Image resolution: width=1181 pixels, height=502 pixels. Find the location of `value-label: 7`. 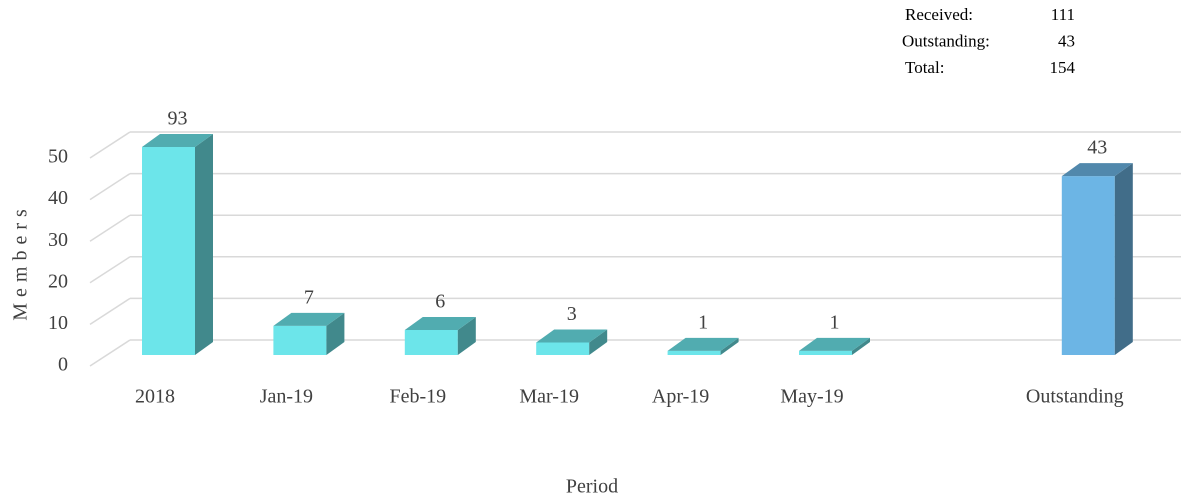

value-label: 7 is located at coordinates (309, 297).